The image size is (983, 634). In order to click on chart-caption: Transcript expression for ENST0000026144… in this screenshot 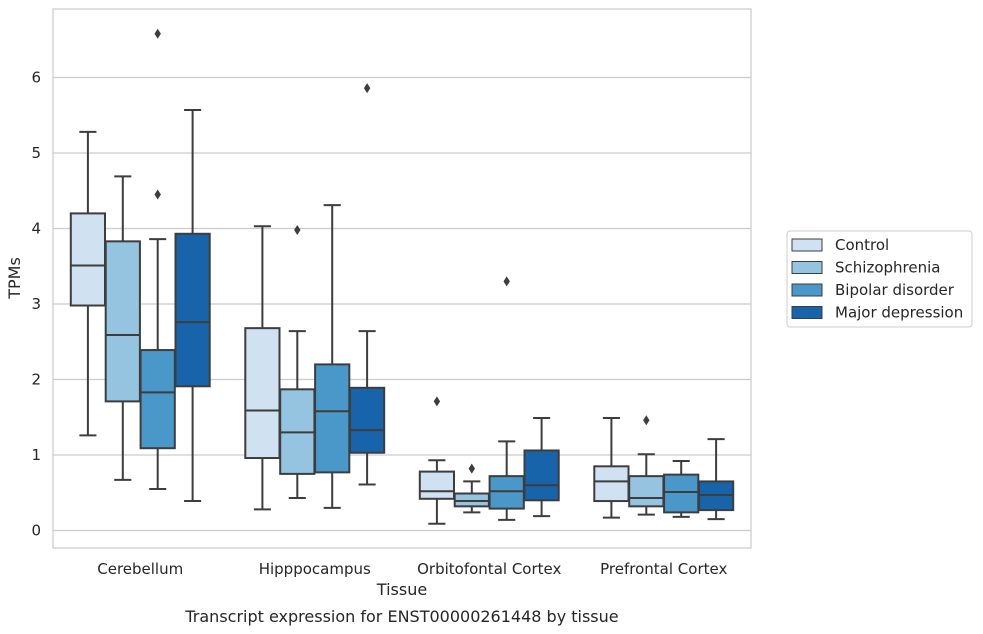, I will do `click(401, 616)`.